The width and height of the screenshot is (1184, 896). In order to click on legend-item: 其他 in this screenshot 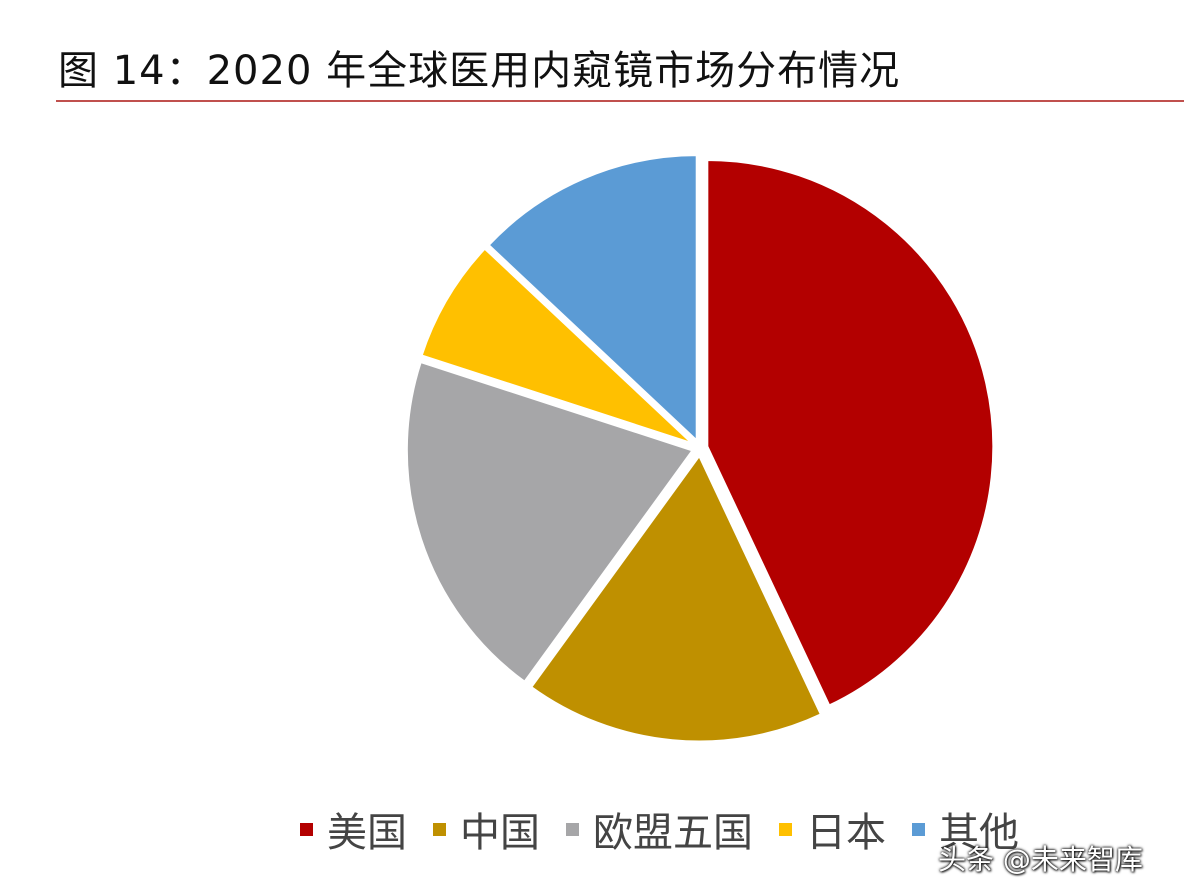, I will do `click(965, 829)`.